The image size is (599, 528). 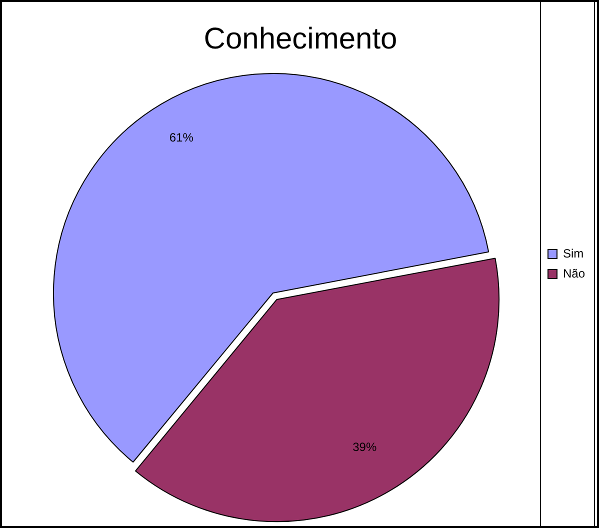 What do you see at coordinates (573, 253) in the screenshot?
I see `legend-label: Sim` at bounding box center [573, 253].